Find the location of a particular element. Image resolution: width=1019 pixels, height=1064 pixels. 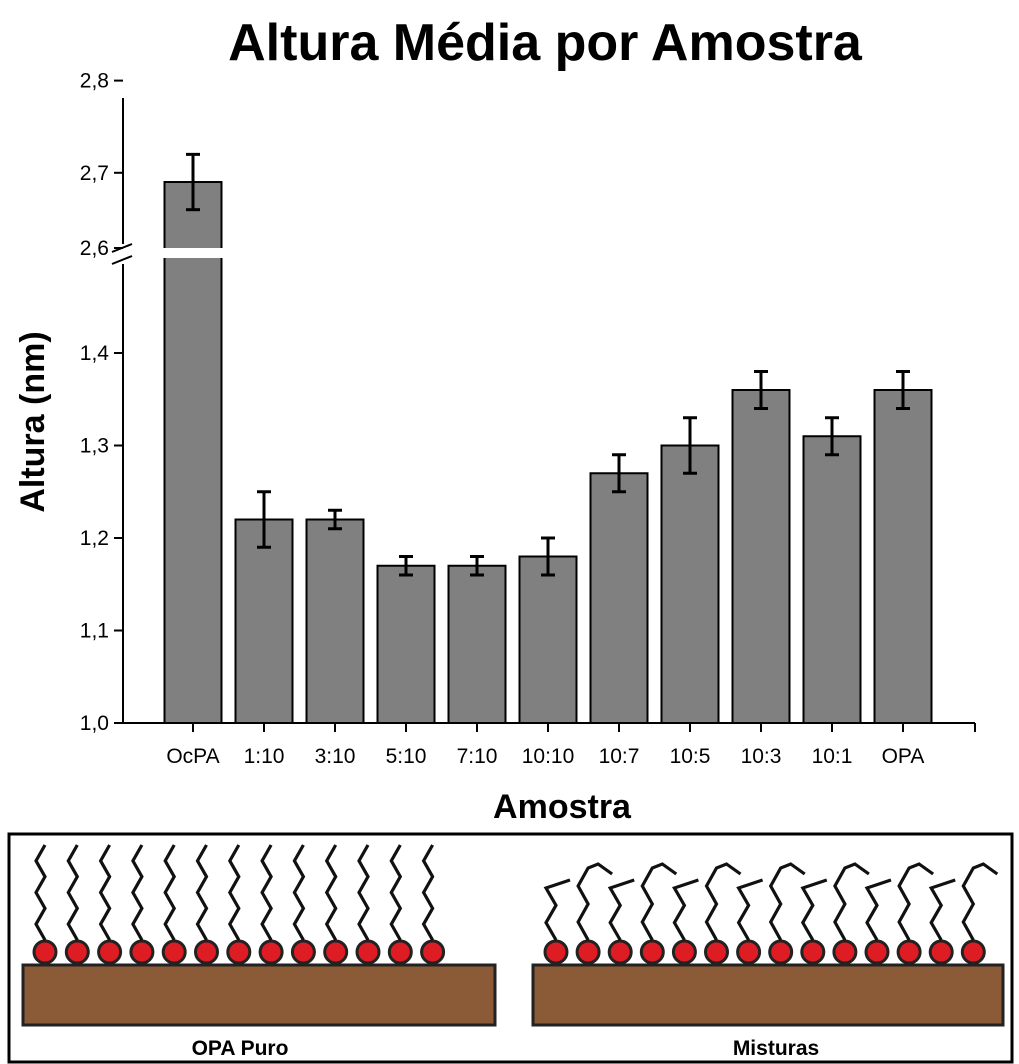

y-tick-label: 1,0 is located at coordinates (94, 723).